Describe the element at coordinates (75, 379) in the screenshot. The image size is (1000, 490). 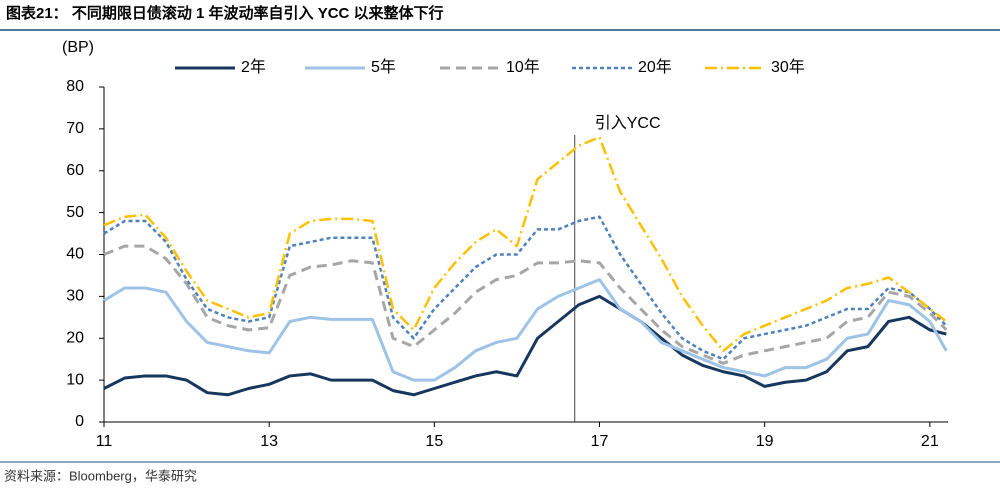
I see `y-tick-label: 10` at that location.